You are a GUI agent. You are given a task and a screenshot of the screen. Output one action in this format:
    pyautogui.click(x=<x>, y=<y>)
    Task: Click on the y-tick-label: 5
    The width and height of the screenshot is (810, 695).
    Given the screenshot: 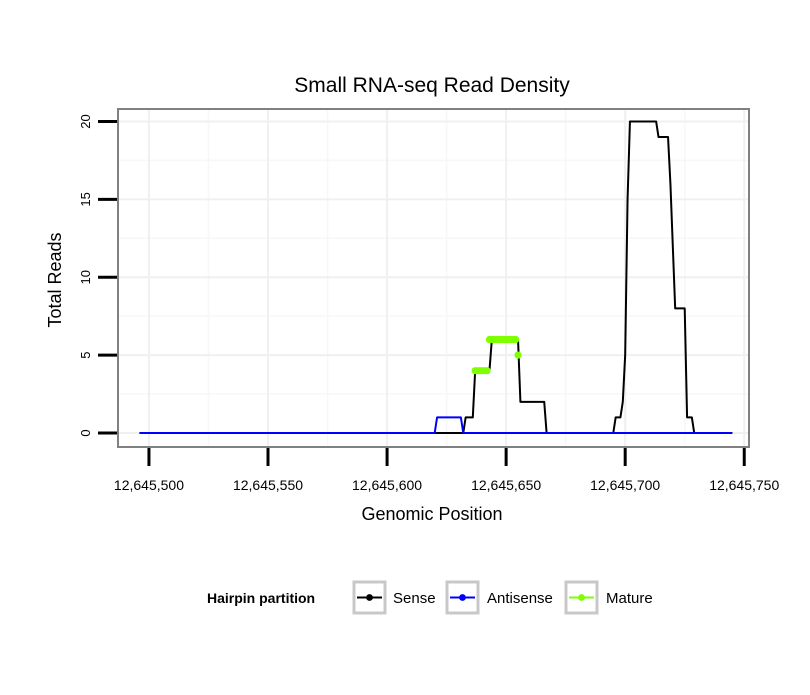 What is the action you would take?
    pyautogui.click(x=85, y=354)
    